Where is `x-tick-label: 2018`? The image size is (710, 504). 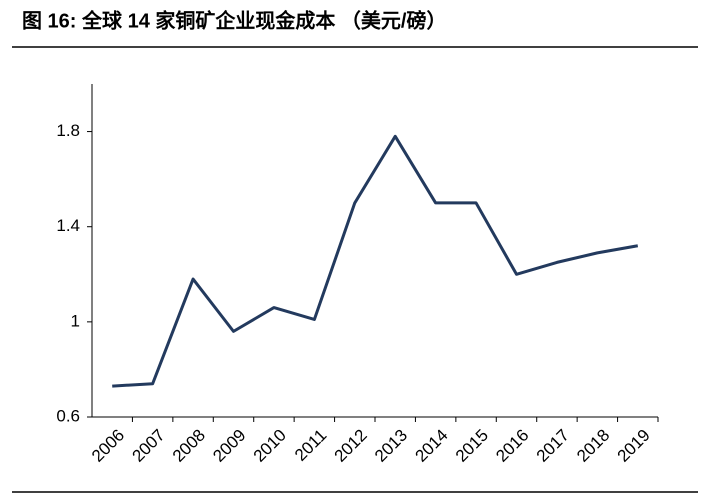 x-tick-label: 2018 is located at coordinates (593, 446).